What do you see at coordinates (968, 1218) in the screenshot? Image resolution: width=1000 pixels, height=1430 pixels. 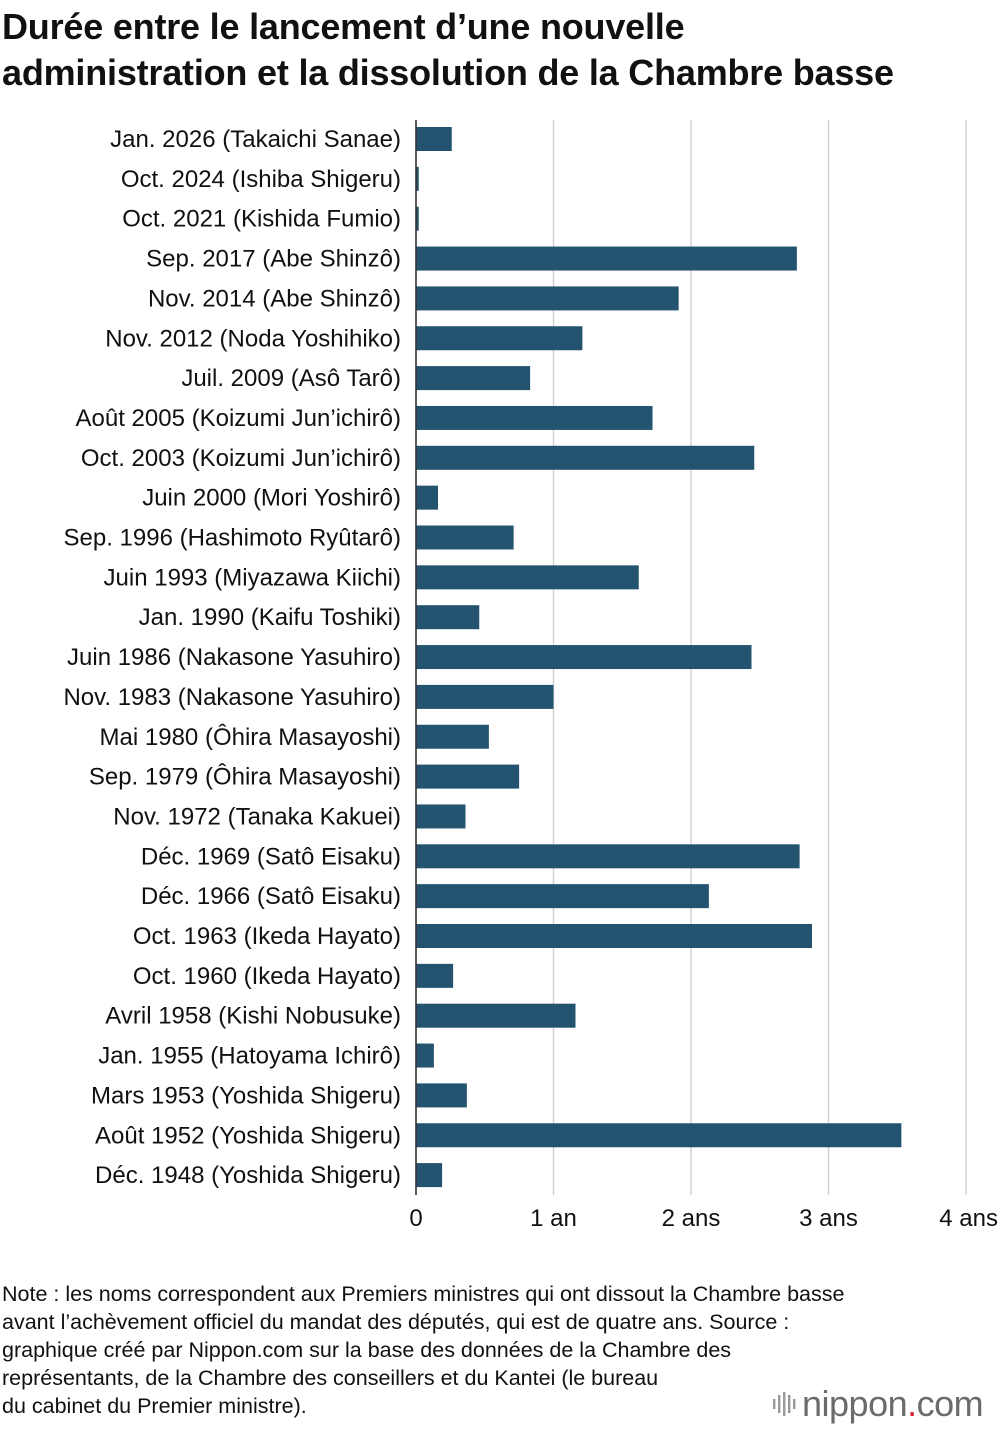 I see `x-tick-label: 4 ans` at bounding box center [968, 1218].